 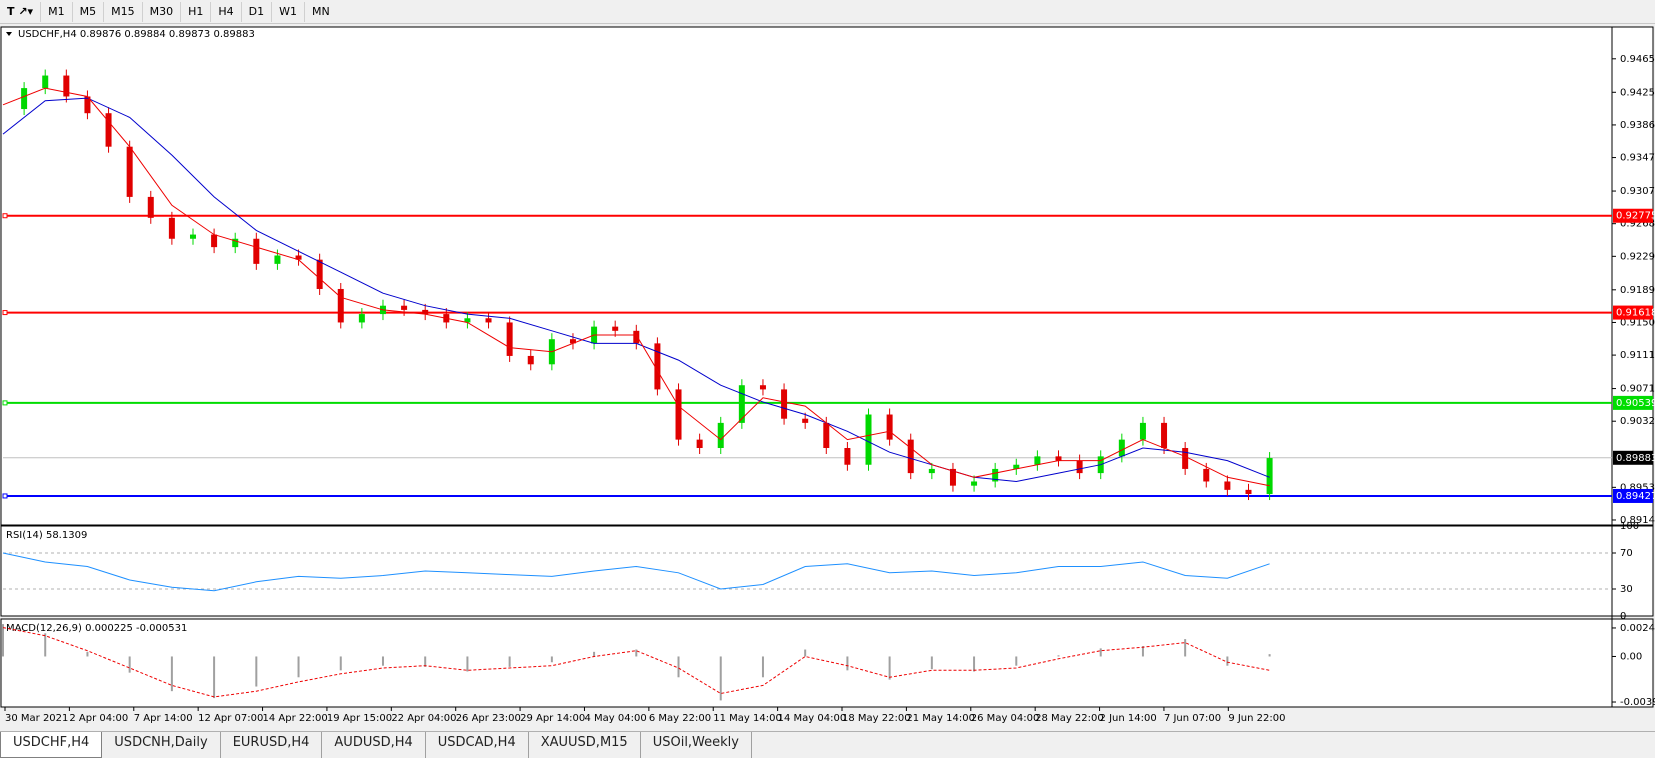 I want to click on chart-tab: USDCHF,H4, so click(x=51, y=745).